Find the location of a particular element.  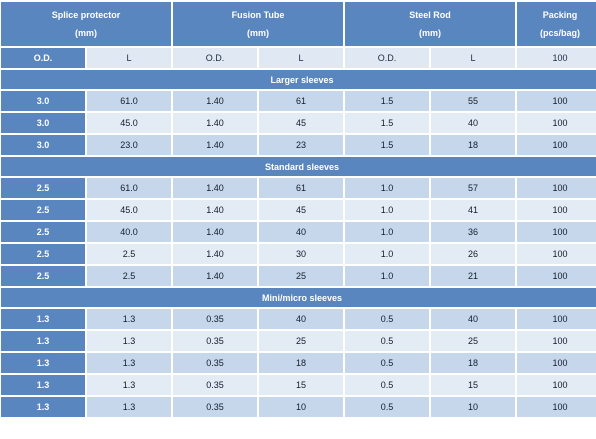

cell-rod-length: 25 is located at coordinates (473, 341).